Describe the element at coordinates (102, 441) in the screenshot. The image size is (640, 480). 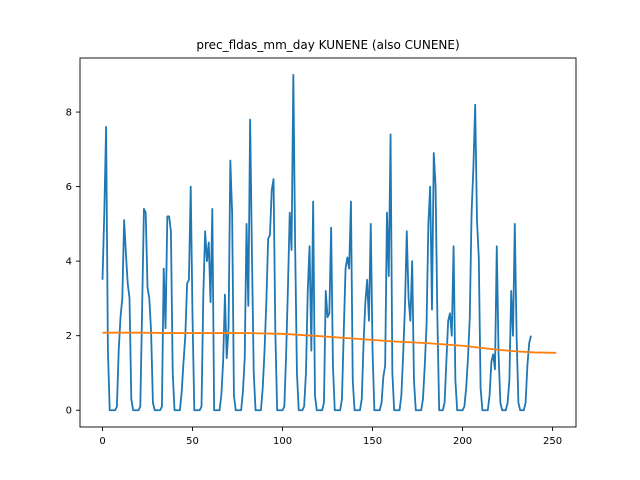
I see `x-tick-label: 0` at that location.